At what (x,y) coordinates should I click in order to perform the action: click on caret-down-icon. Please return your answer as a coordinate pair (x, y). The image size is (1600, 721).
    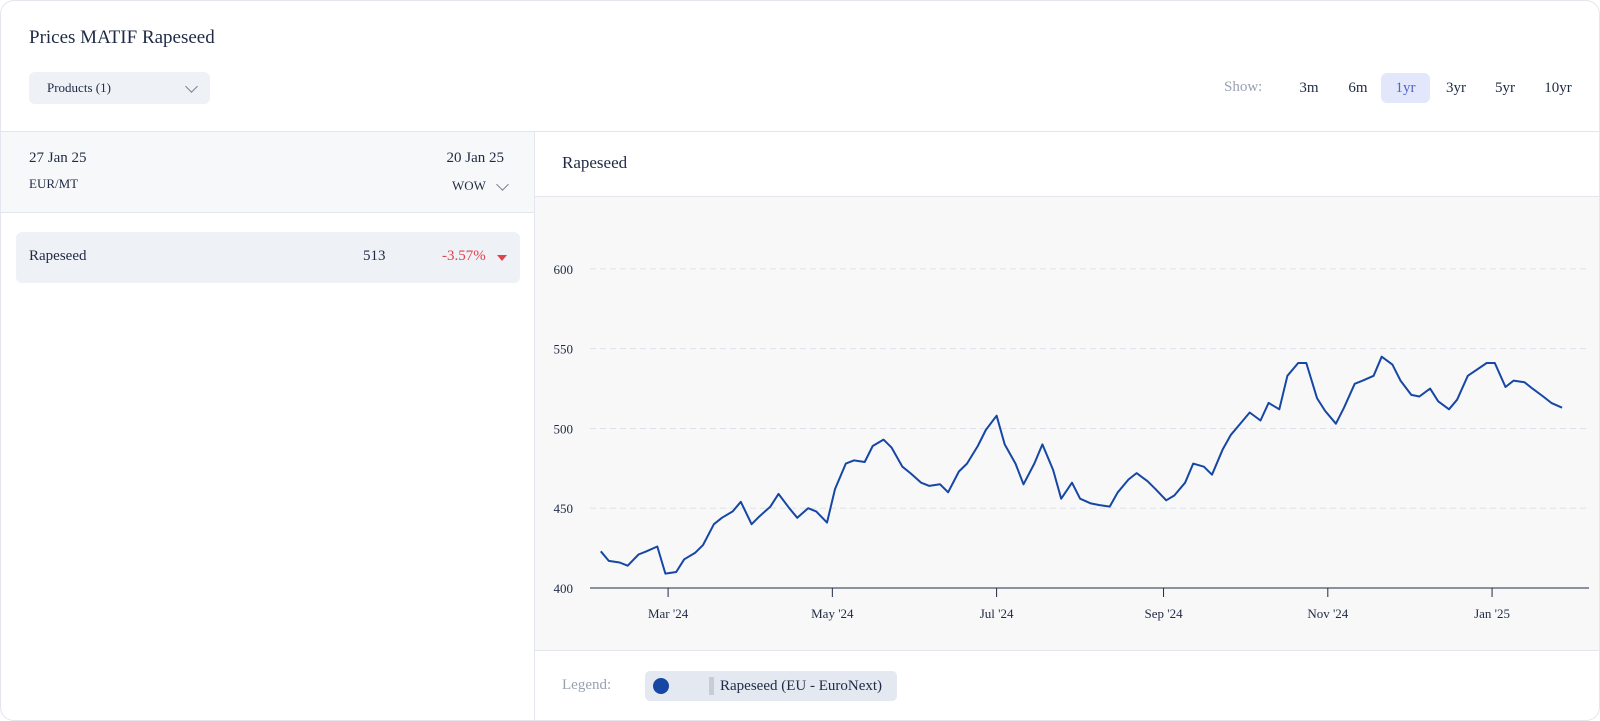
    Looking at the image, I should click on (502, 258).